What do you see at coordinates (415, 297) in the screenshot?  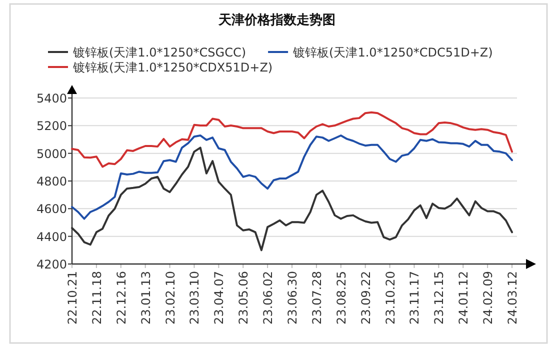 I see `x-tick-label: 23.11.17` at bounding box center [415, 297].